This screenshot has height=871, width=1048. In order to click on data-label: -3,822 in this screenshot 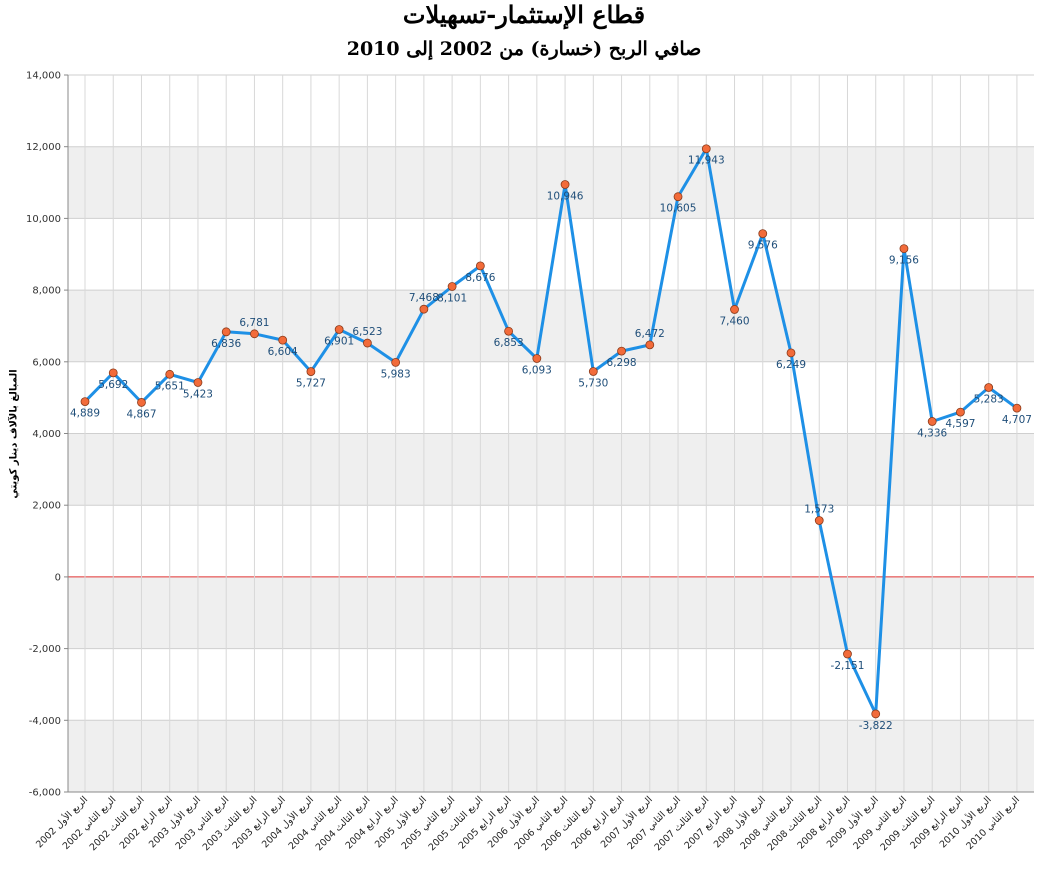, I will do `click(876, 726)`.